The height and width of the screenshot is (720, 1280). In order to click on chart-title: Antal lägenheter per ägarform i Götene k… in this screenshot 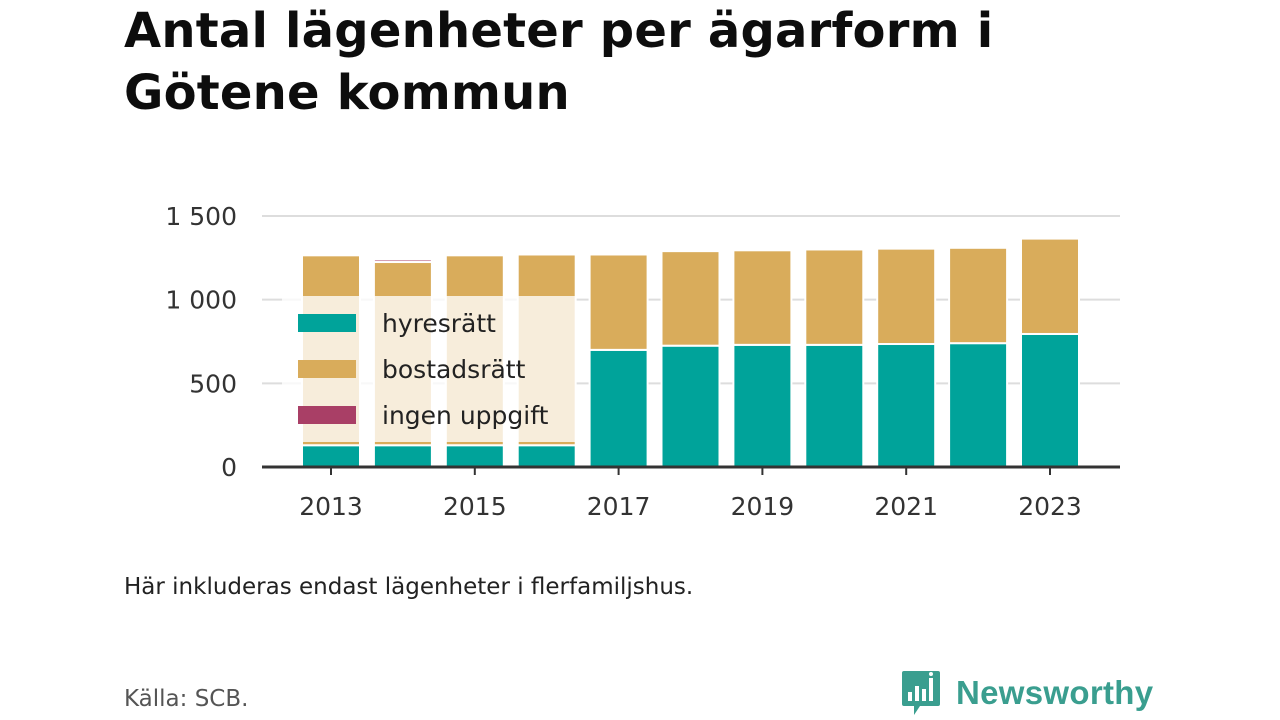, I will do `click(559, 62)`.